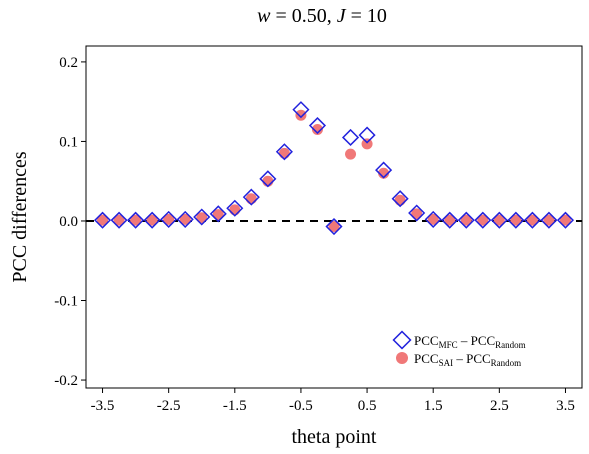 The width and height of the screenshot is (589, 454). Describe the element at coordinates (565, 406) in the screenshot. I see `x-tick-label: 3.5` at that location.